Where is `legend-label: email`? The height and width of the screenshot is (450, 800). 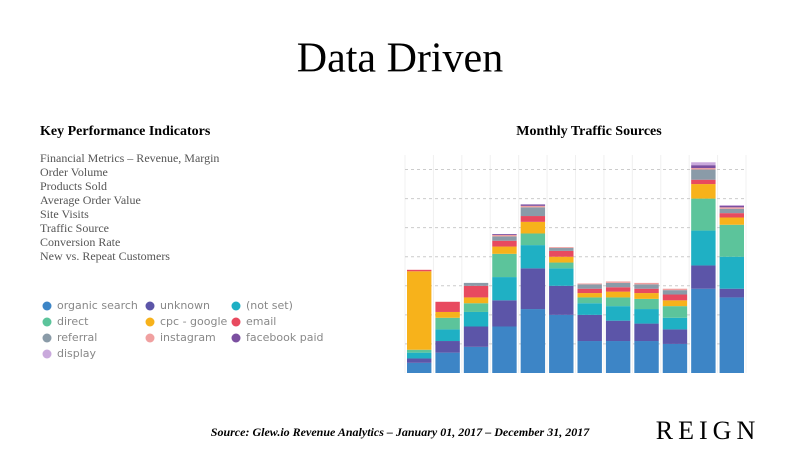 legend-label: email is located at coordinates (261, 321).